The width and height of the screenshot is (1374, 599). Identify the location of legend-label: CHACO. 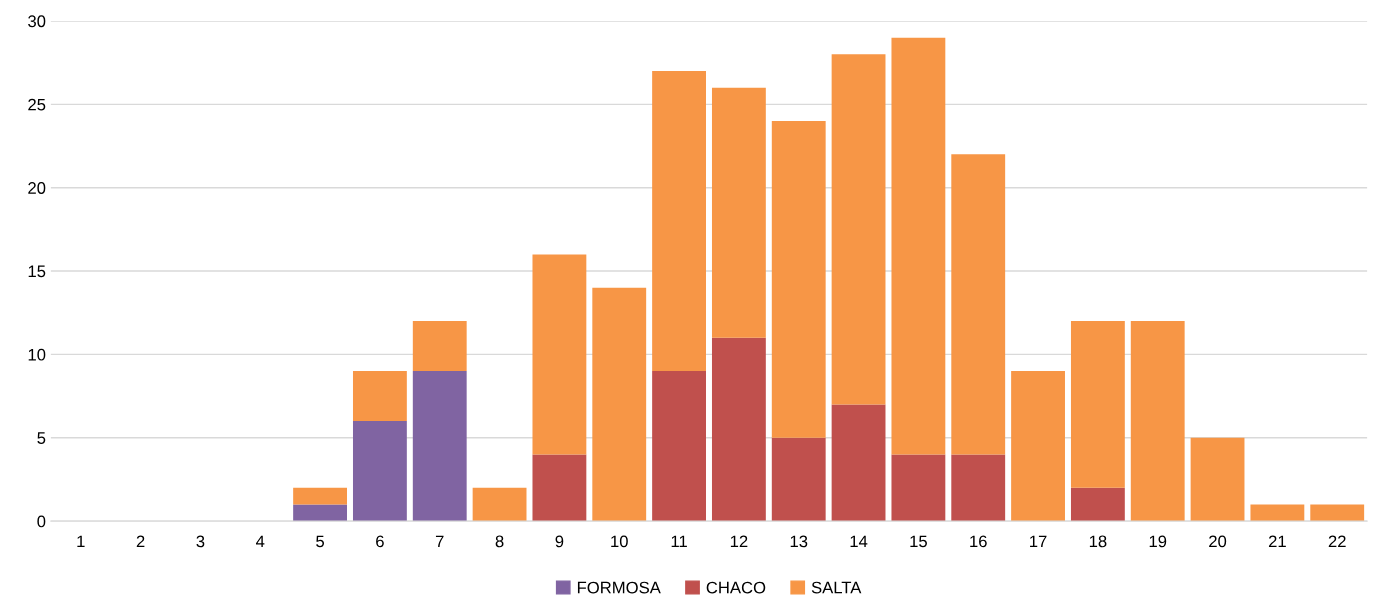
(736, 587).